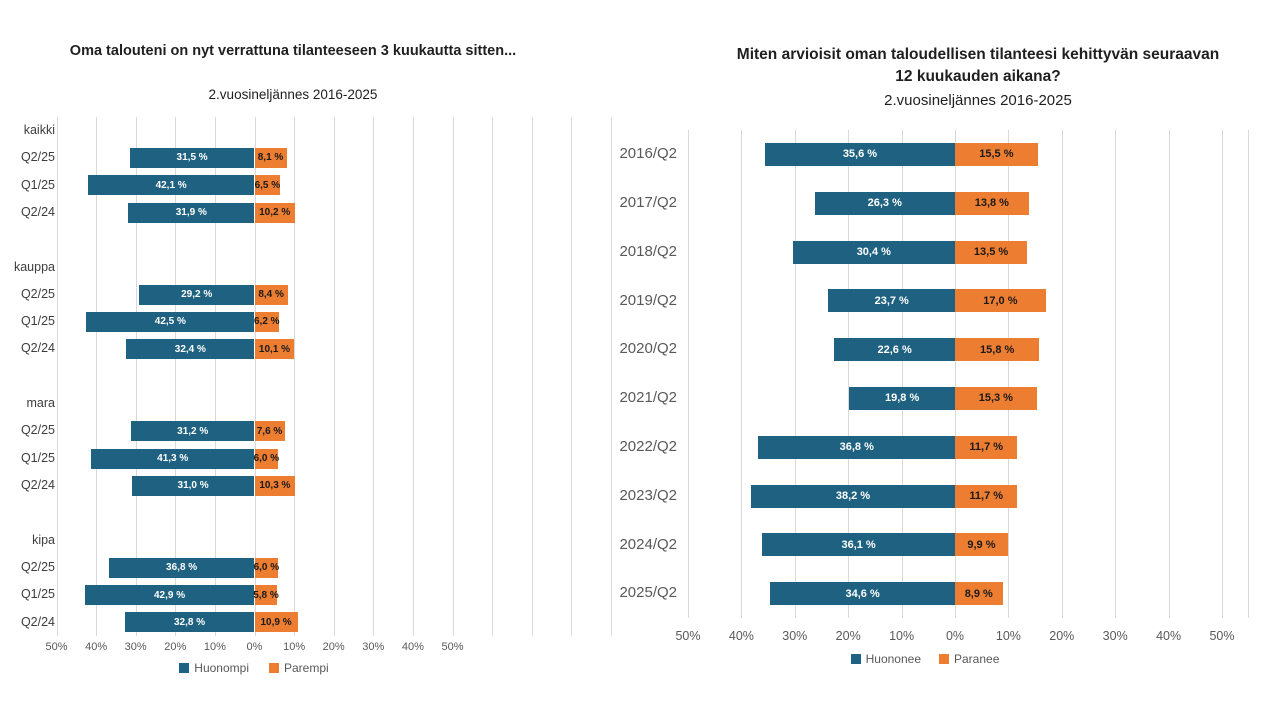 The image size is (1280, 720). What do you see at coordinates (275, 213) in the screenshot?
I see `bar-value-label: 10,2 %` at bounding box center [275, 213].